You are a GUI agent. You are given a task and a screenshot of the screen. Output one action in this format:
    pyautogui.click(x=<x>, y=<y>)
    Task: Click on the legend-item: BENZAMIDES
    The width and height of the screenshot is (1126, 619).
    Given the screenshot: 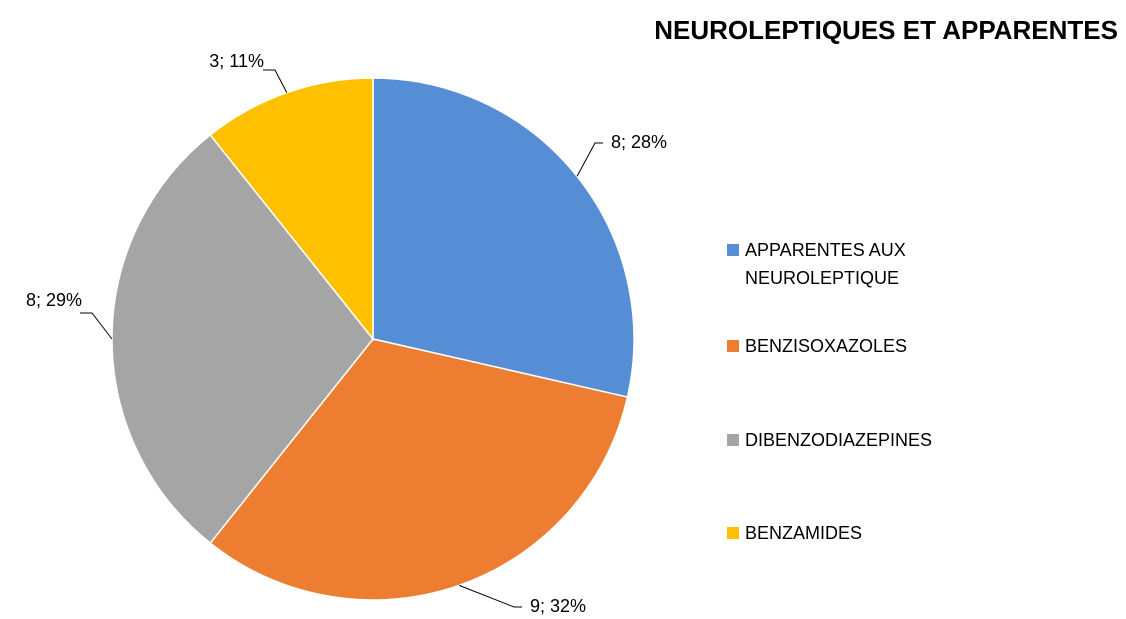 What is the action you would take?
    pyautogui.click(x=794, y=533)
    